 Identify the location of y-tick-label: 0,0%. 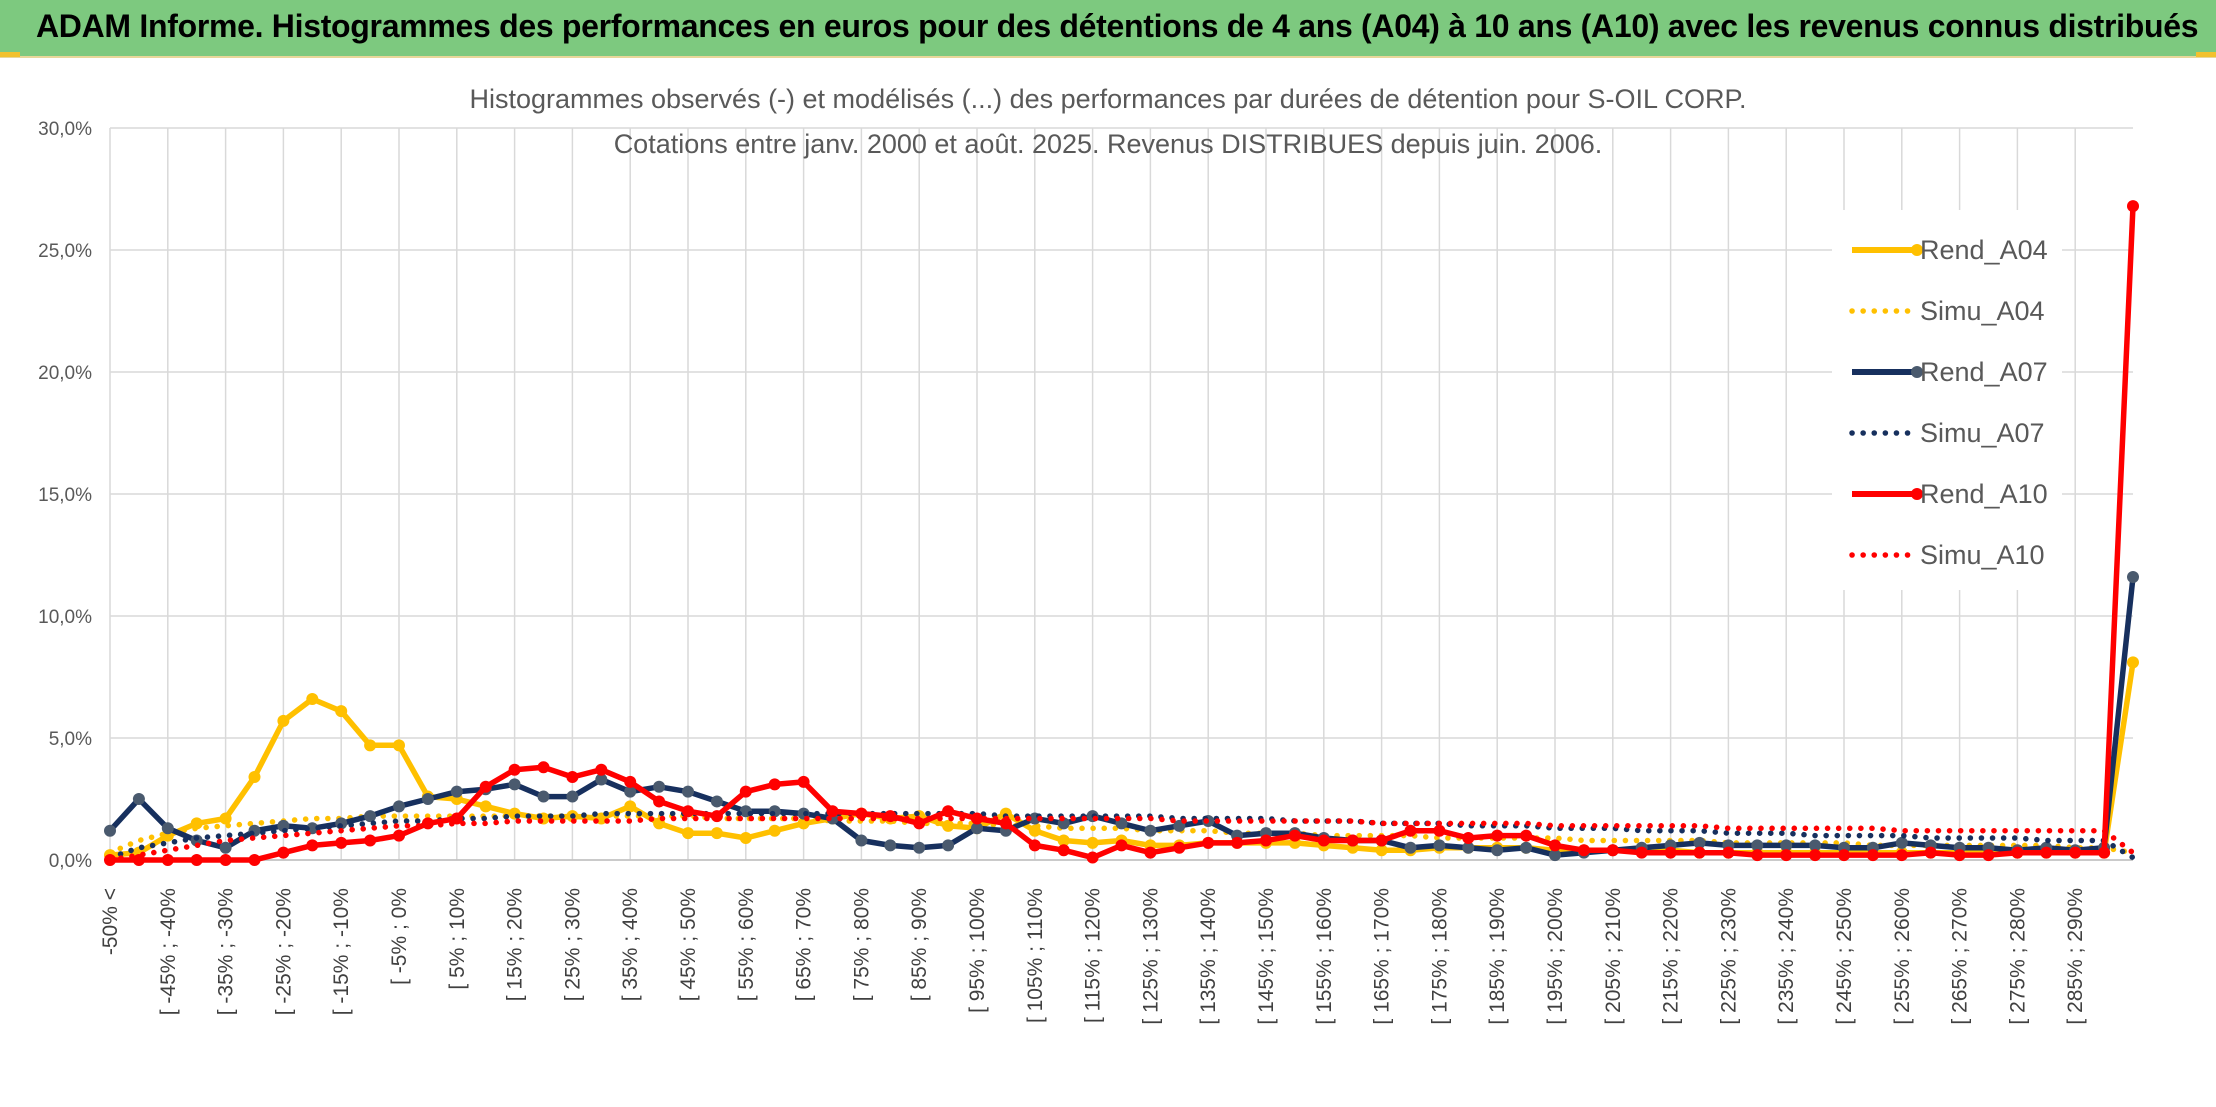
(70, 861).